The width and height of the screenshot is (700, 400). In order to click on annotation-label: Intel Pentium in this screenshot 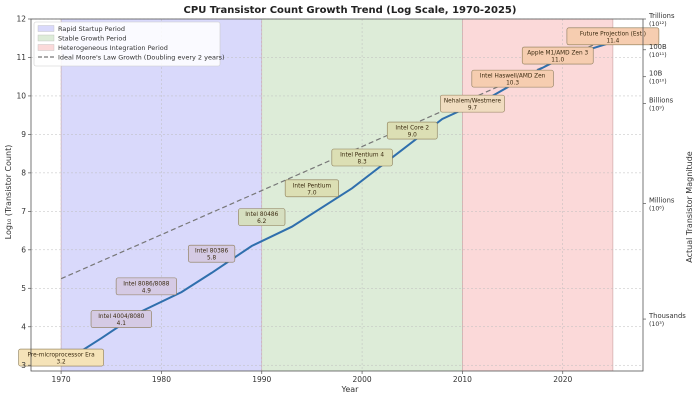, I will do `click(312, 186)`.